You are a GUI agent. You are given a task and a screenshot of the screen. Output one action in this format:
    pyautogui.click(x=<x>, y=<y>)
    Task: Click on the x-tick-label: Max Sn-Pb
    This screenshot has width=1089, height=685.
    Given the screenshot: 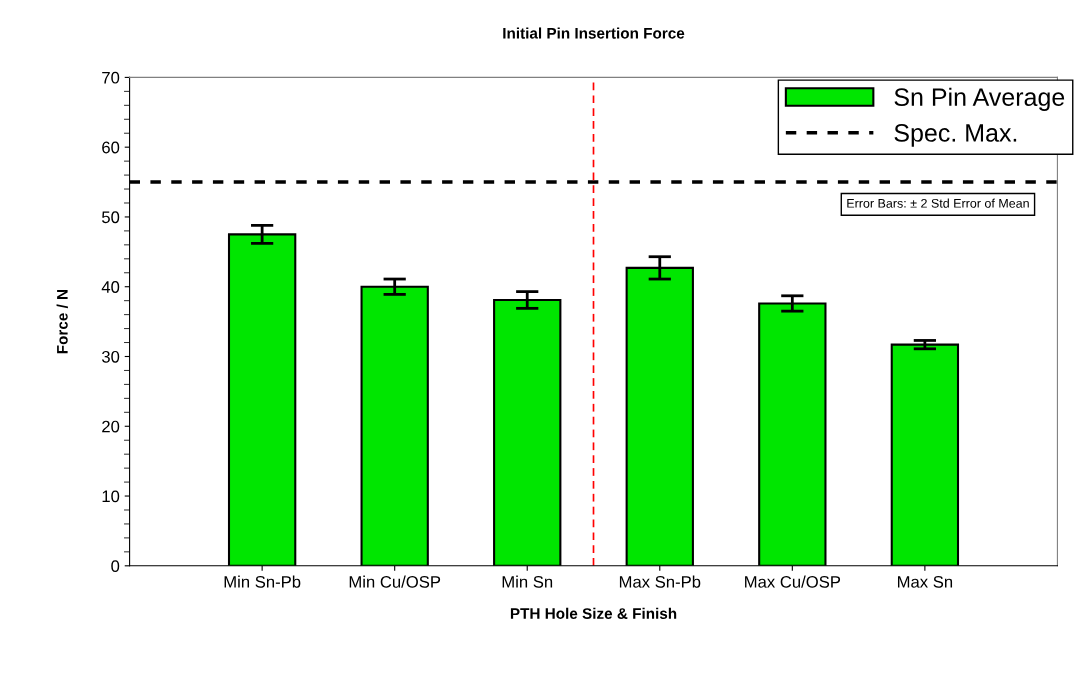 What is the action you would take?
    pyautogui.click(x=660, y=581)
    